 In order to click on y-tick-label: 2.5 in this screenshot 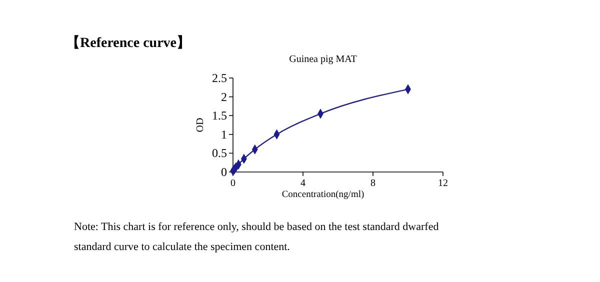, I will do `click(219, 78)`.